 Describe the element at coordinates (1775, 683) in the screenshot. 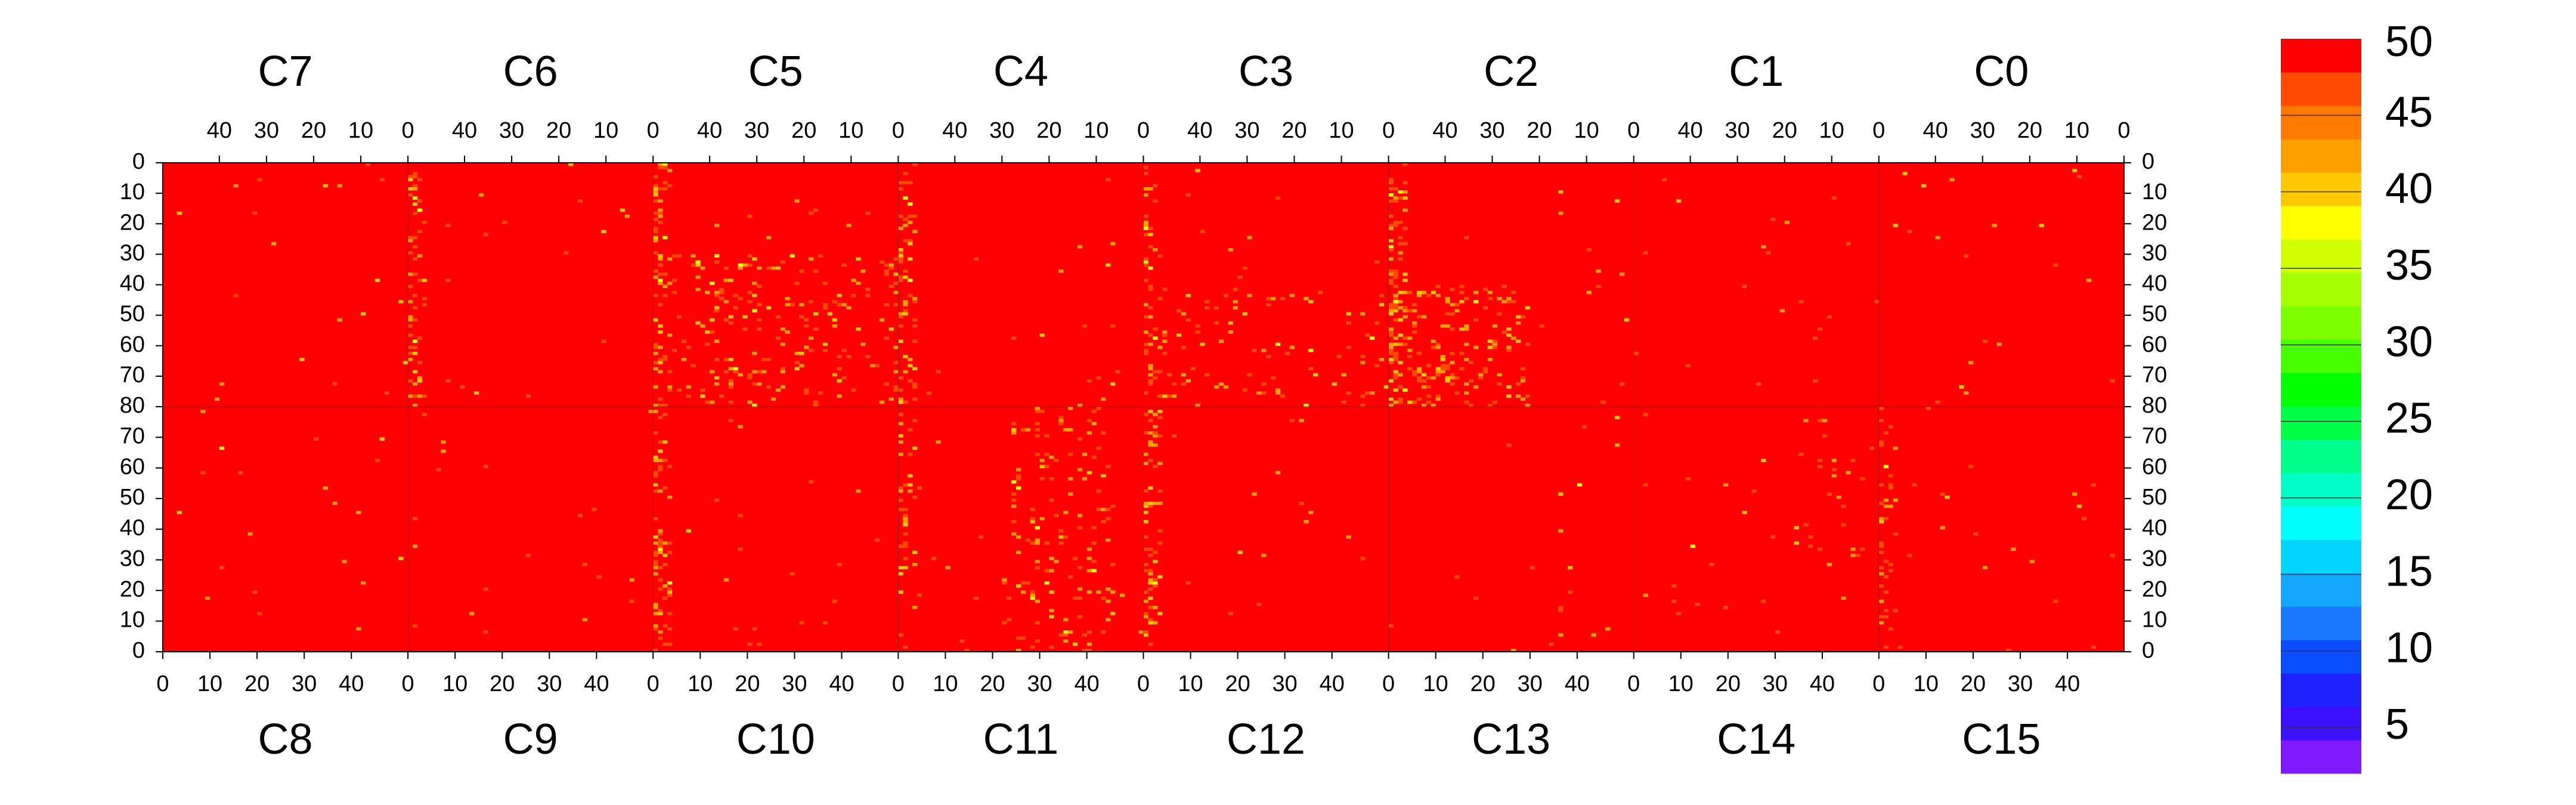

I see `x-tick-label-bottom: 30` at that location.